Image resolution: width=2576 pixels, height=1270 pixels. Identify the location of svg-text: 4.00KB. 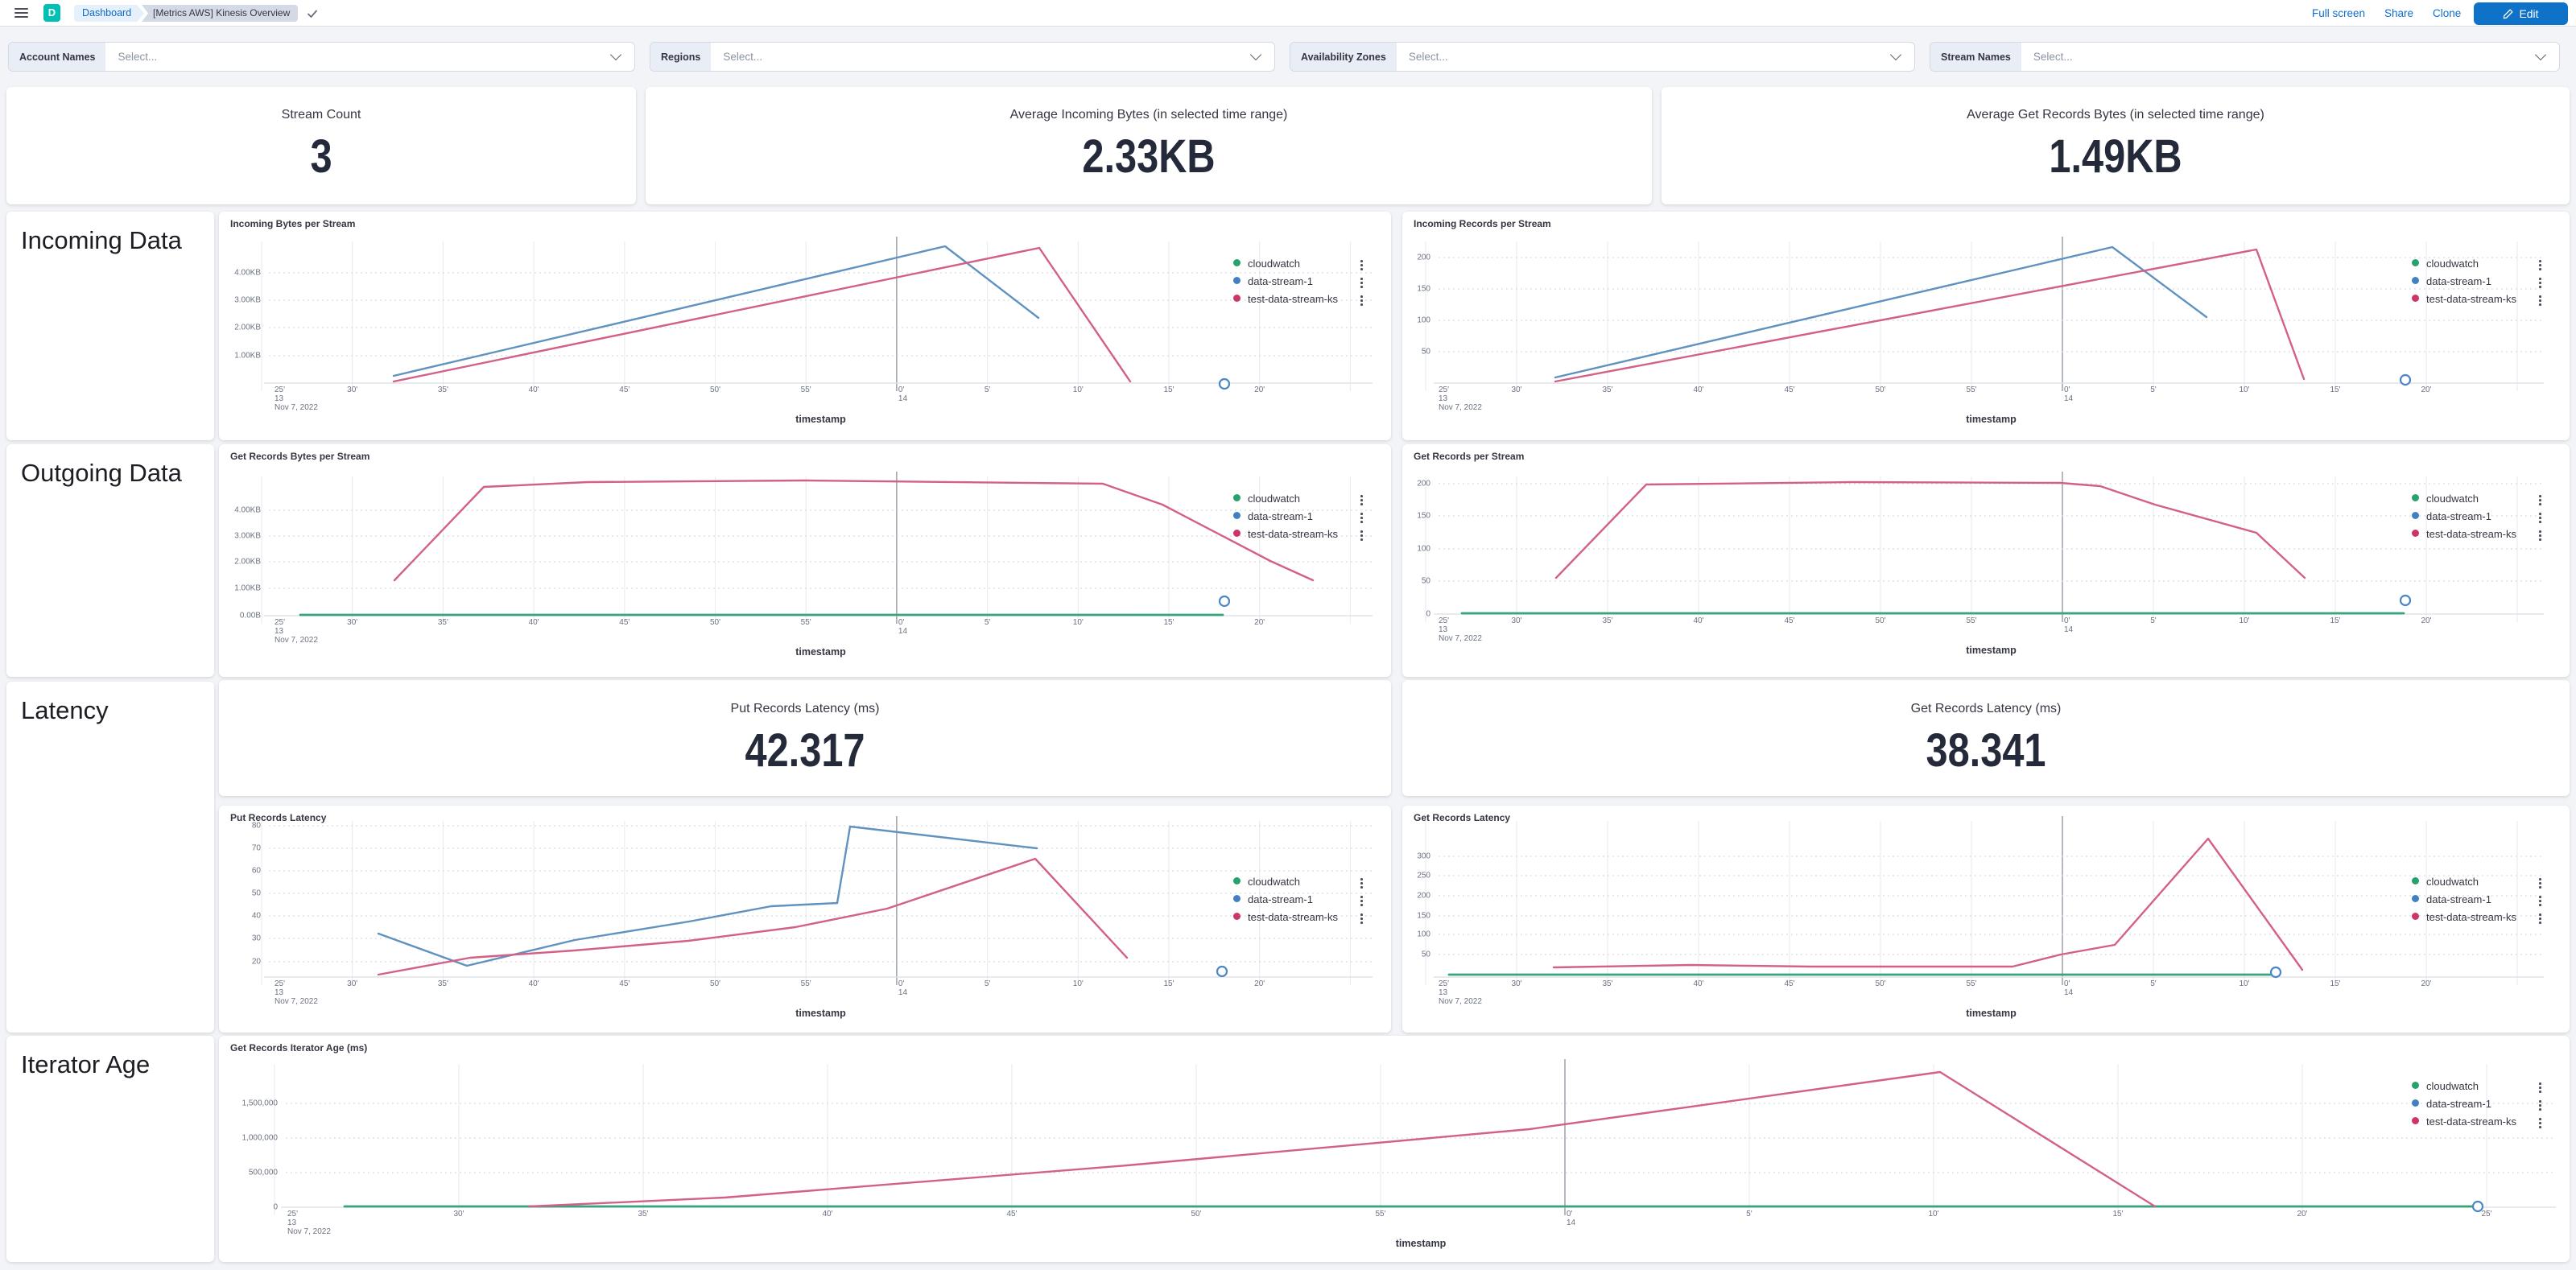
(247, 273).